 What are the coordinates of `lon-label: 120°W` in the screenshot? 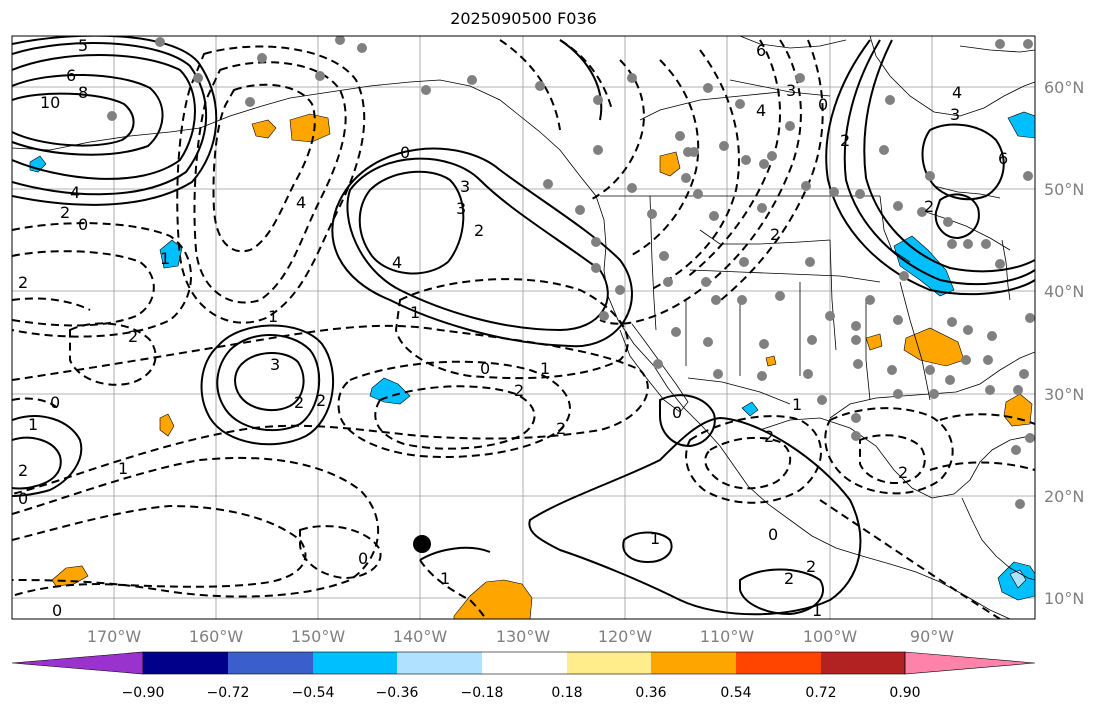 It's located at (625, 636).